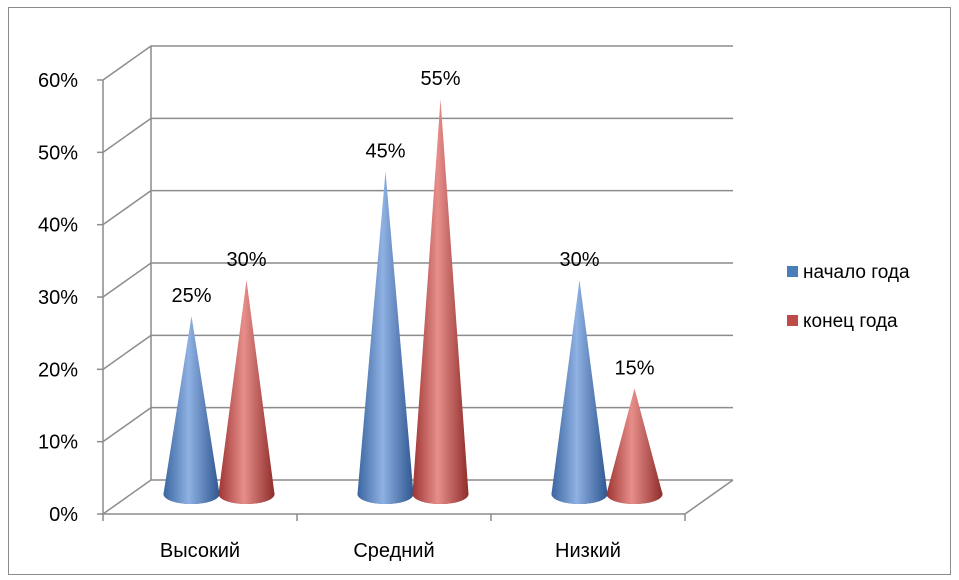  What do you see at coordinates (95, 286) in the screenshot?
I see `y-axis: 0% 10% 20% 30% 40% 50% 60%` at bounding box center [95, 286].